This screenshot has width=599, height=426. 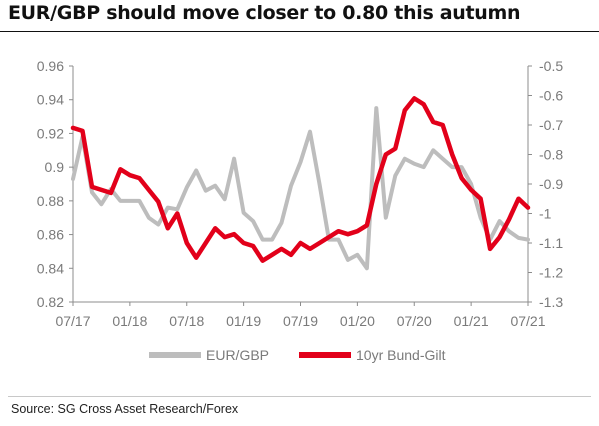 What do you see at coordinates (299, 396) in the screenshot?
I see `source-rule` at bounding box center [299, 396].